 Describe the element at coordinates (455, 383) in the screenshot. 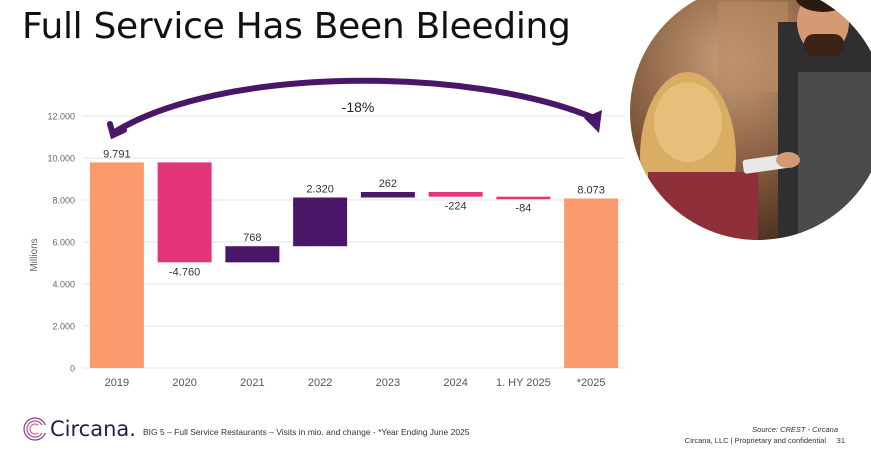

I see `x-tick-label: 2024` at that location.